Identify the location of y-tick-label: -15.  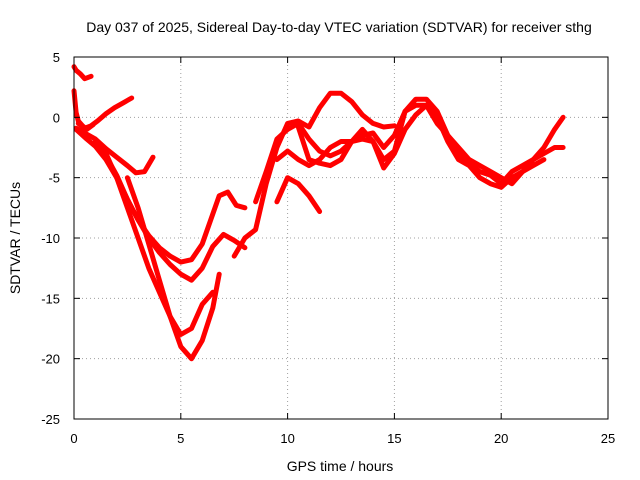
(50, 298).